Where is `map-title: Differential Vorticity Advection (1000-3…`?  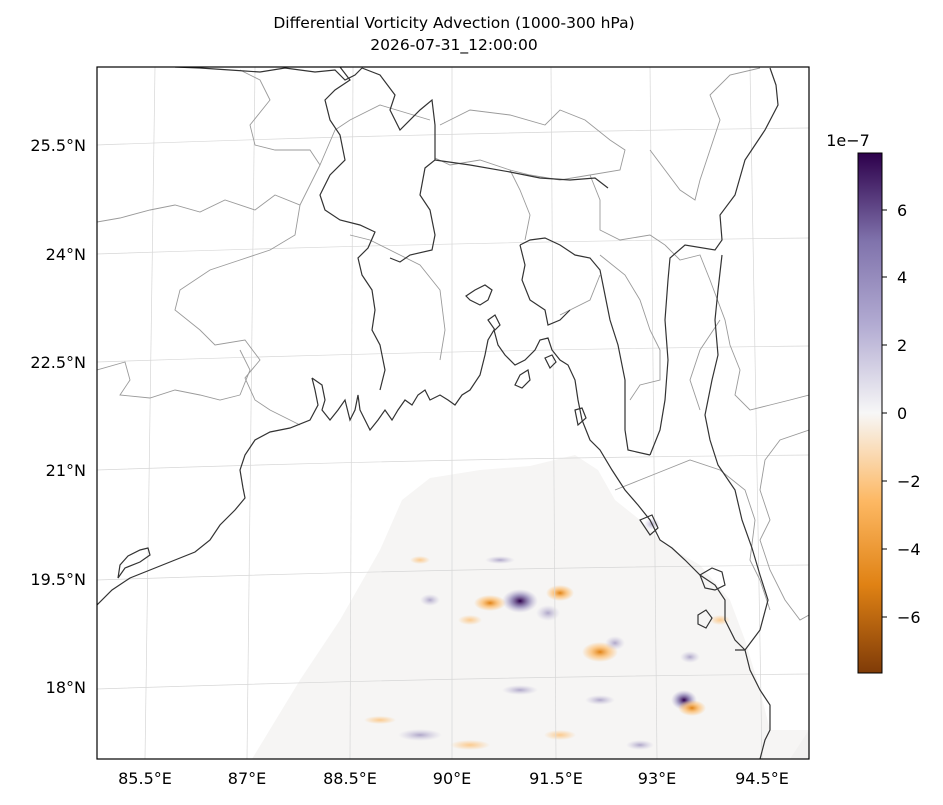 map-title: Differential Vorticity Advection (1000-3… is located at coordinates (454, 23).